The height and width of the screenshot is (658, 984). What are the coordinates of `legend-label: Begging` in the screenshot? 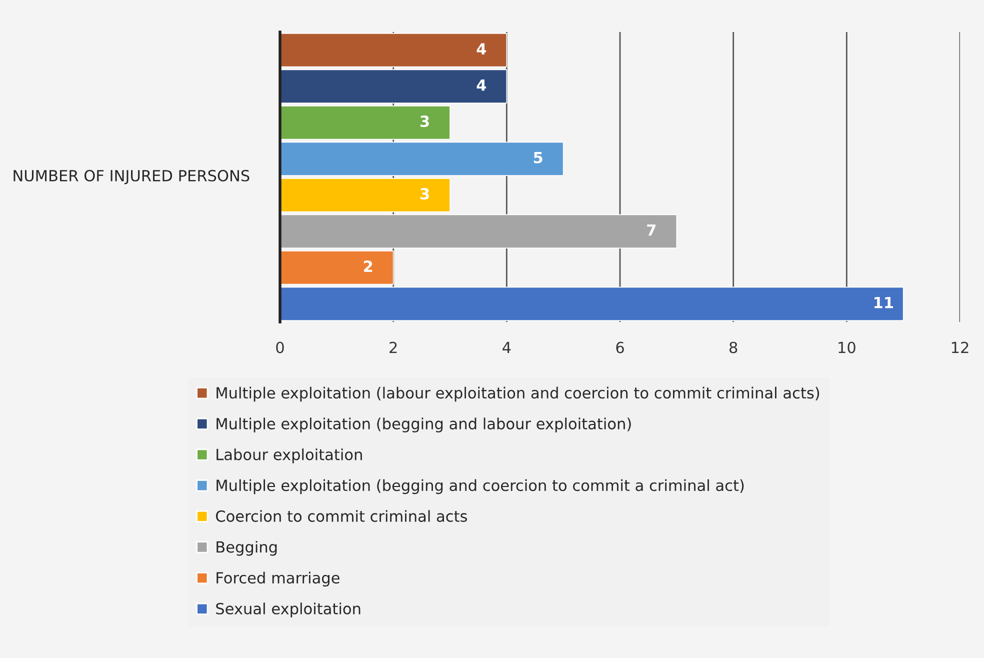 It's located at (246, 548).